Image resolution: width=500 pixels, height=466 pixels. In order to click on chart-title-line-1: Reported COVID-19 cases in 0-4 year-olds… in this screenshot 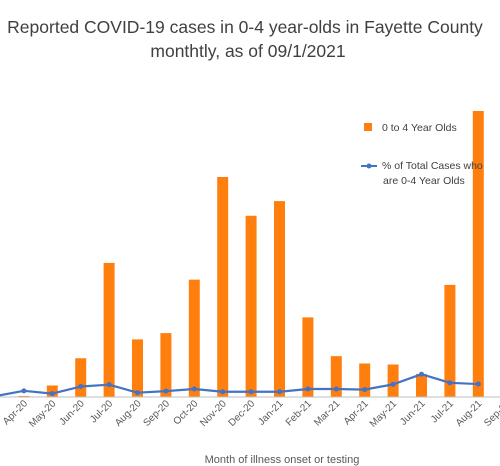, I will do `click(245, 27)`.